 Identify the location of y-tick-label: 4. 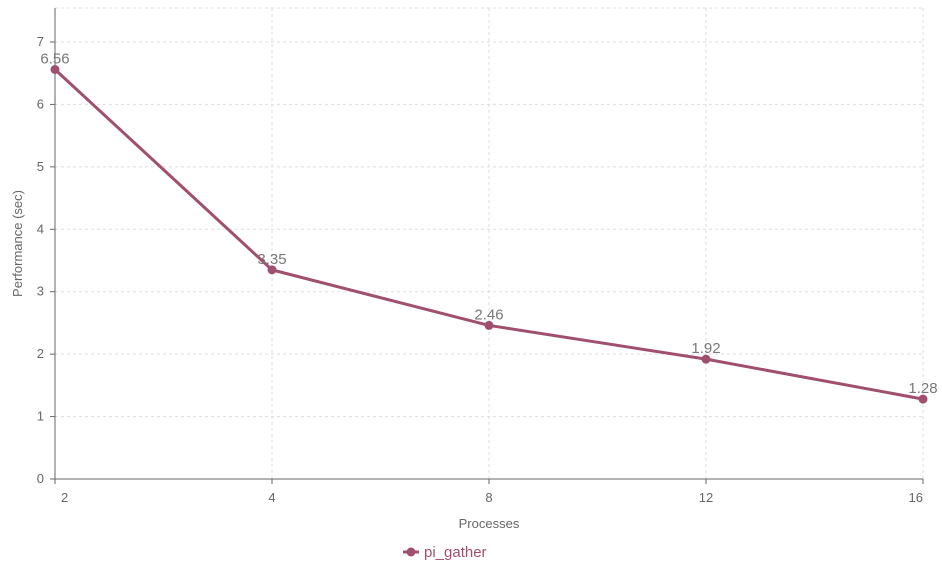
(40, 228).